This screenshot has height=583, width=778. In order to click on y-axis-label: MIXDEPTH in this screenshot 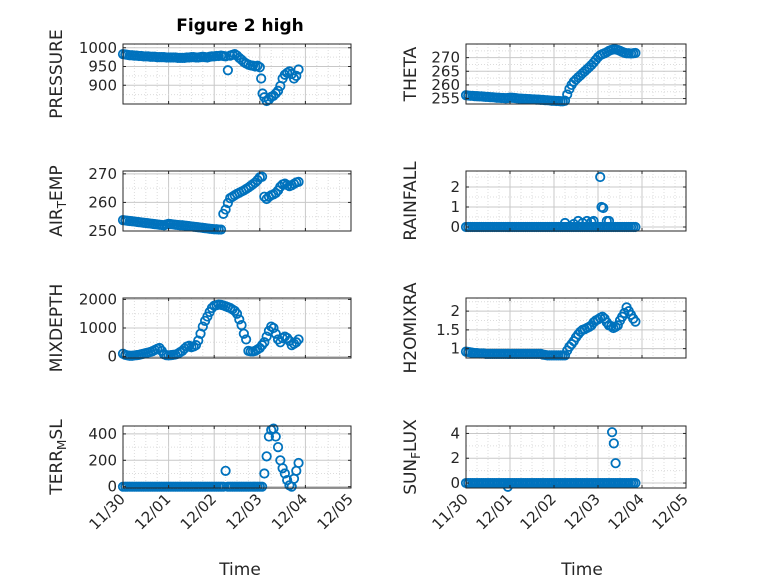, I will do `click(57, 328)`.